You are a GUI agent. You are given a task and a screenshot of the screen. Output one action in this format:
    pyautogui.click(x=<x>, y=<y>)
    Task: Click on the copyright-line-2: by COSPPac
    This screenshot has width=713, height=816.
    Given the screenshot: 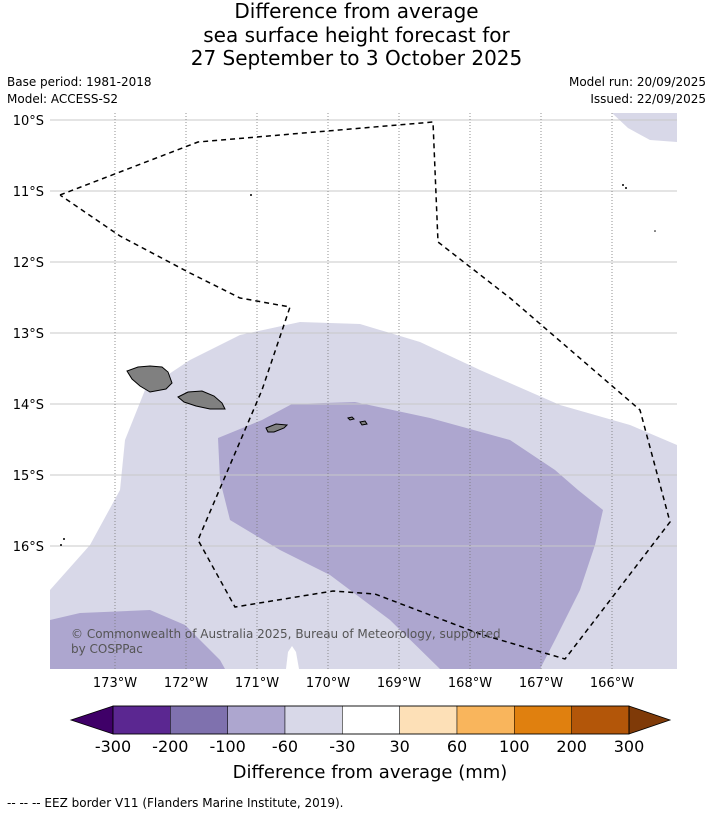 What is the action you would take?
    pyautogui.click(x=107, y=649)
    